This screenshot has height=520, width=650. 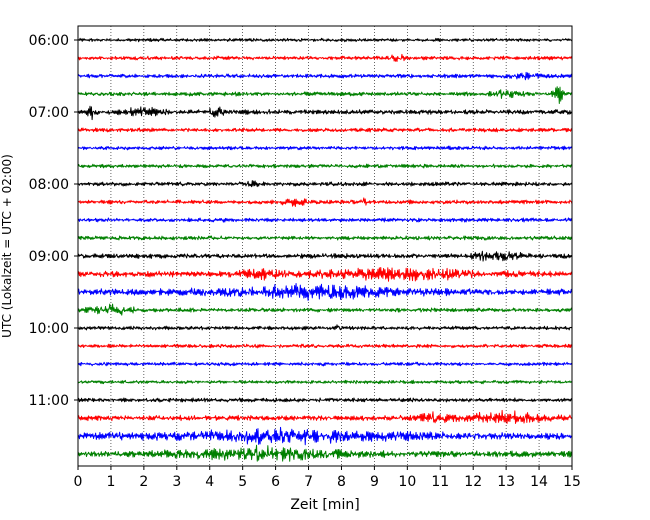 I want to click on x-tick-label: 11, so click(x=440, y=482).